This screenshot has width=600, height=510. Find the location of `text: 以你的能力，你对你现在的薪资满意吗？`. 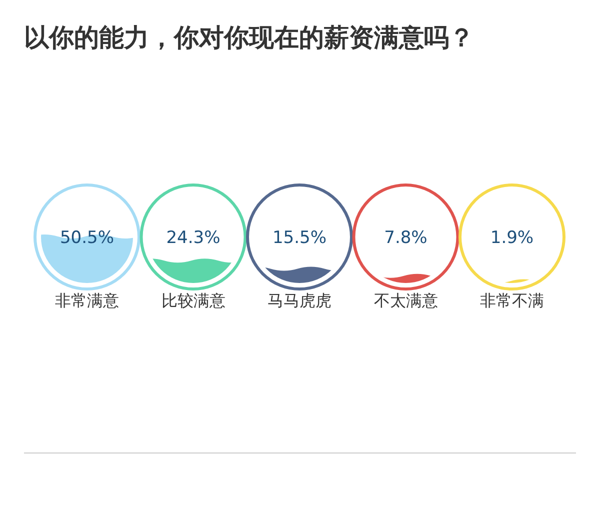

text: 以你的能力，你对你现在的薪资满意吗？ is located at coordinates (249, 37).